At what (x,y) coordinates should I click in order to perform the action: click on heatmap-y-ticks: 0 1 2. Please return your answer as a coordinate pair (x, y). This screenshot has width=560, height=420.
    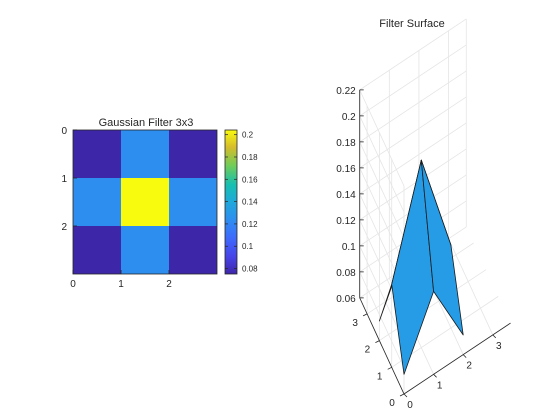
    Looking at the image, I should click on (69, 179).